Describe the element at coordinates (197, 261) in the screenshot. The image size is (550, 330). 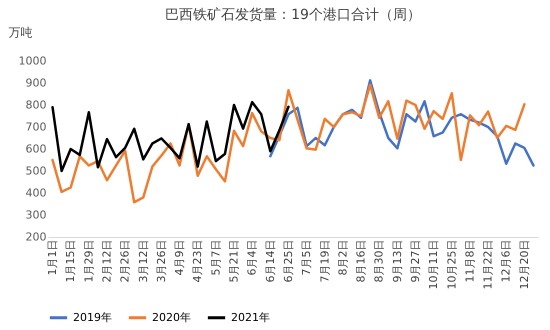
I see `x-tick-label: 4月23日` at that location.